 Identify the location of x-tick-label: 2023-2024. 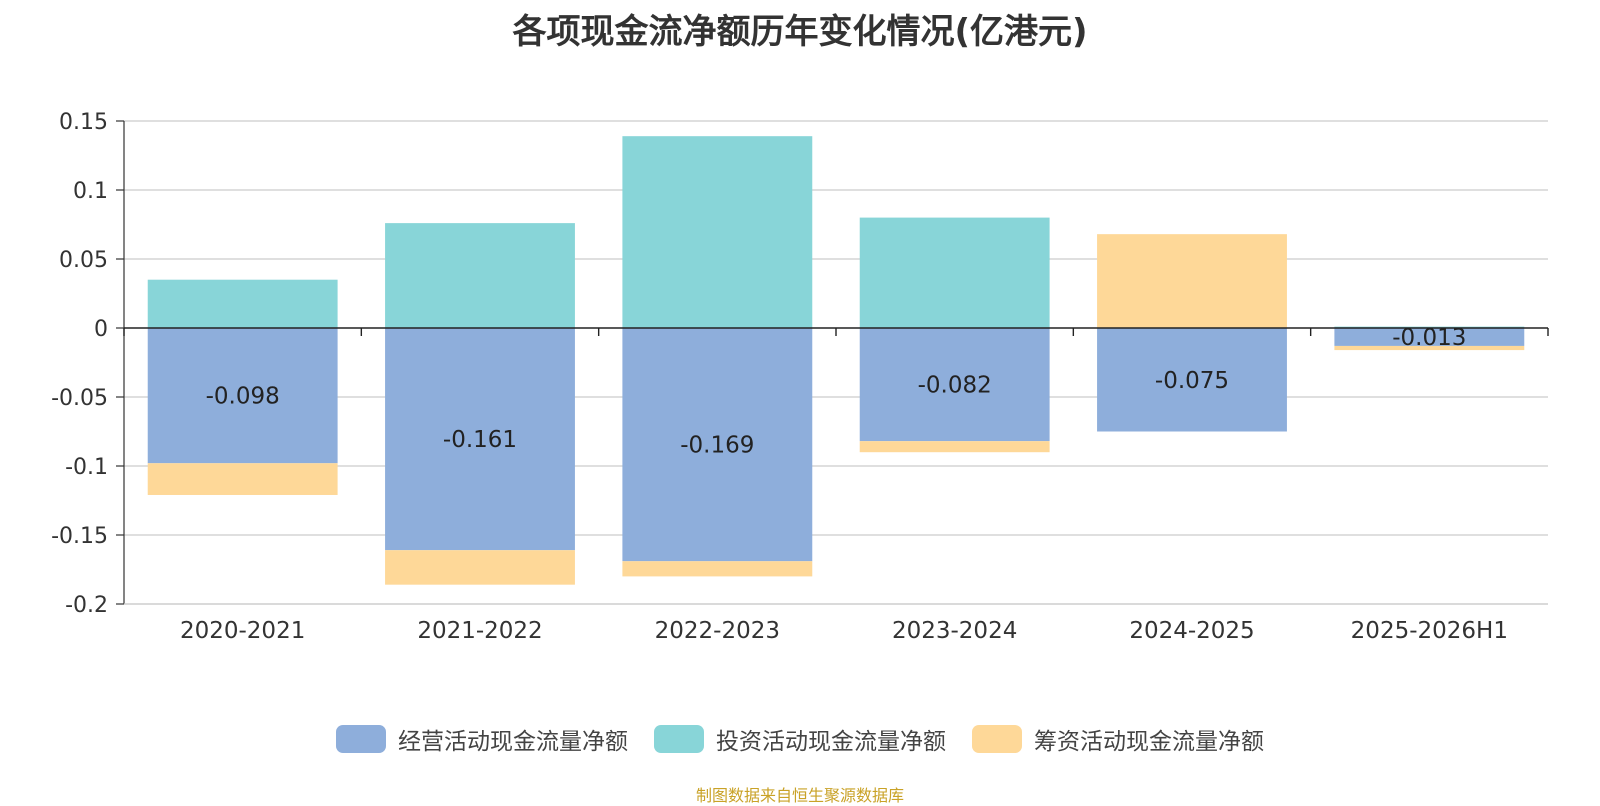
(954, 631).